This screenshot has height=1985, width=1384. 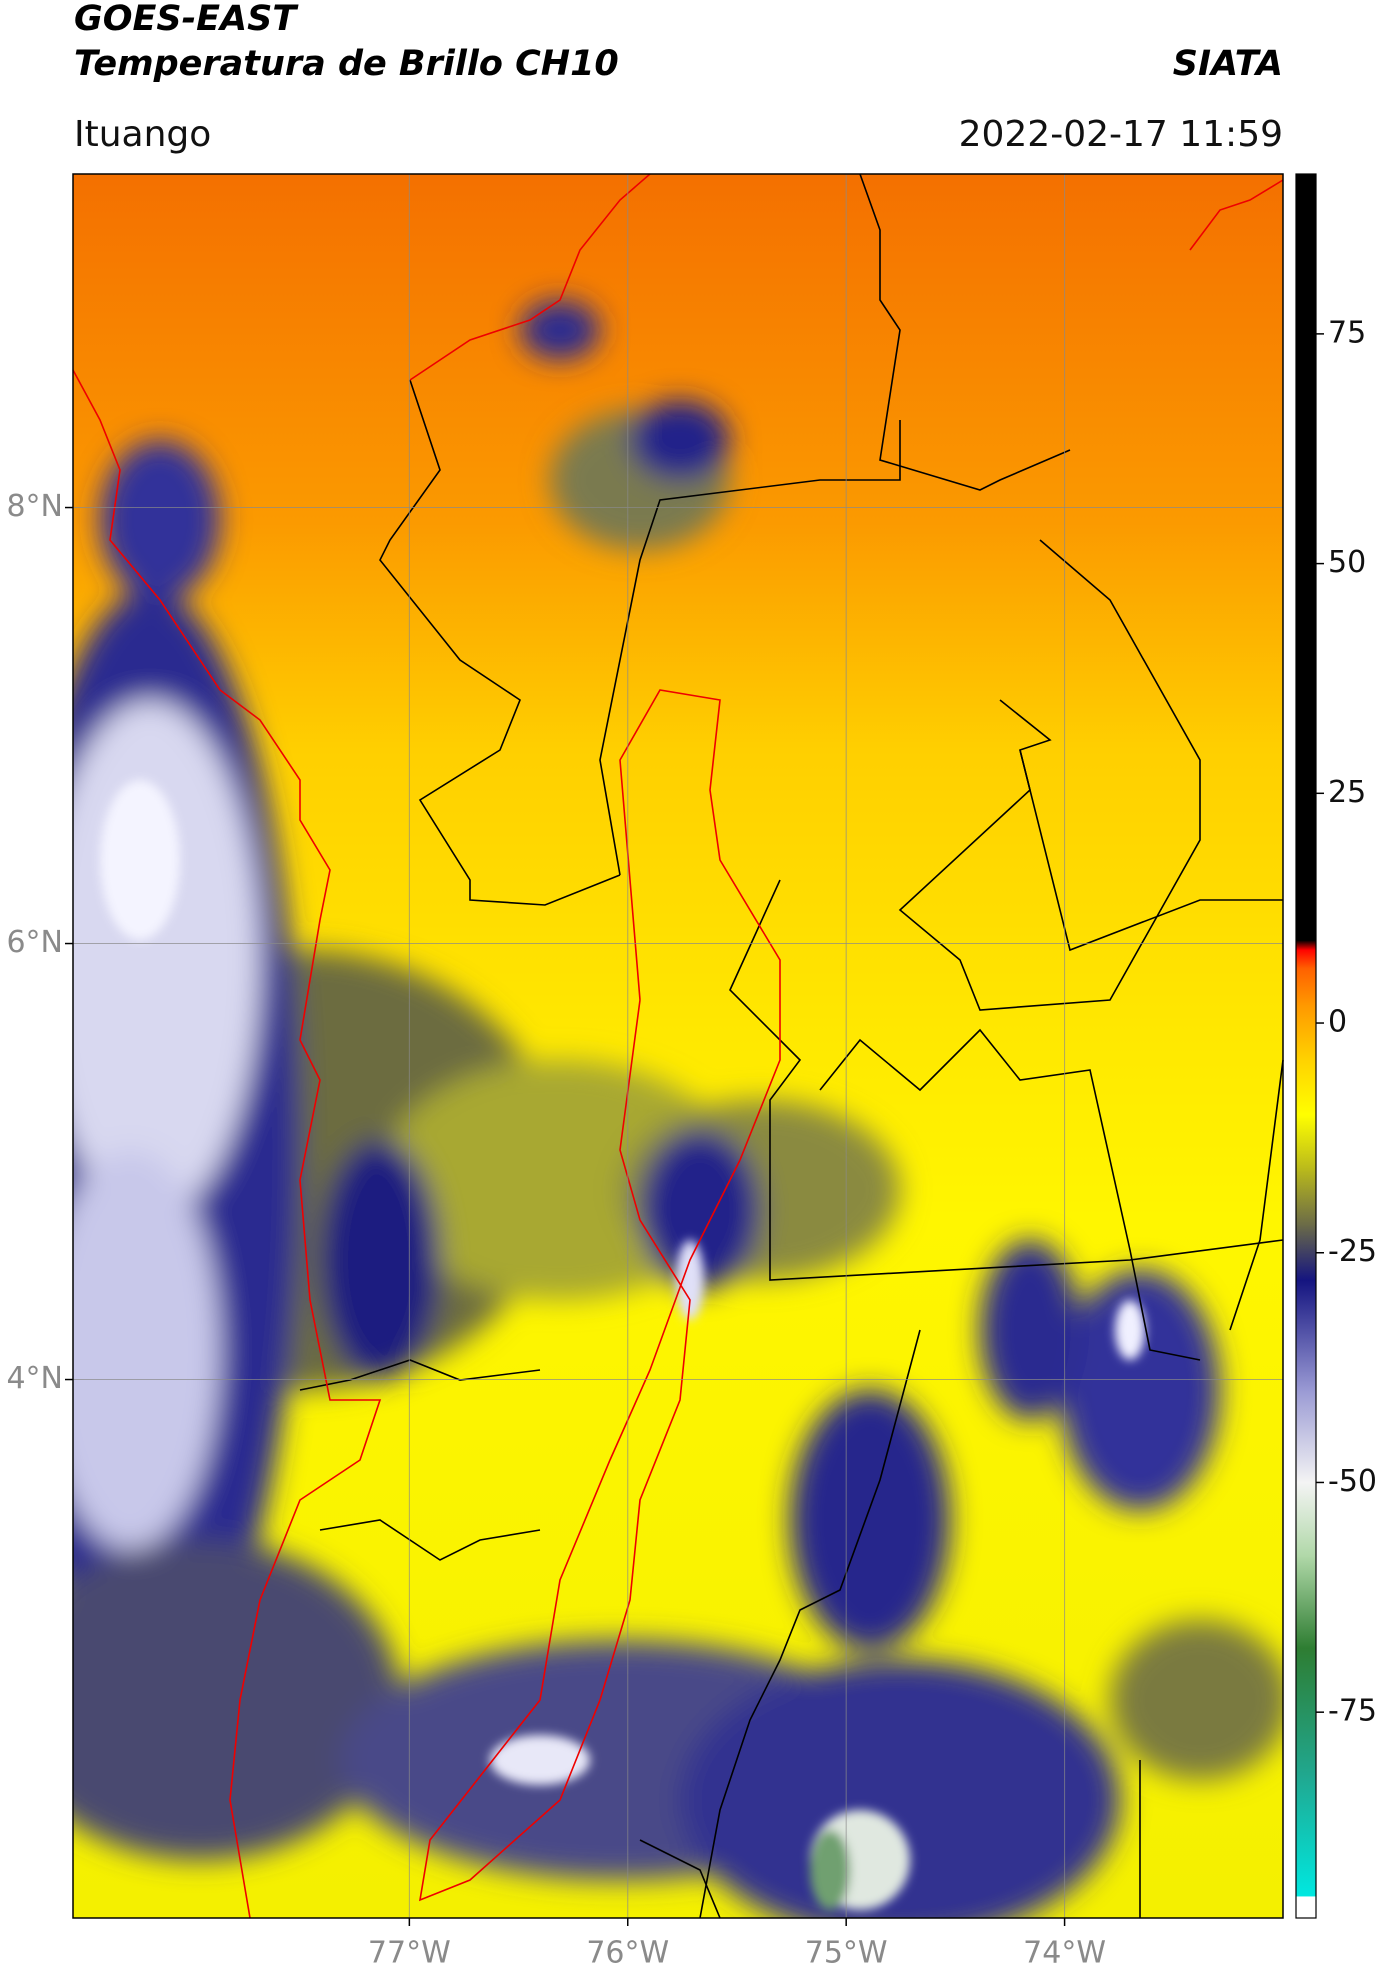 What do you see at coordinates (1352, 1481) in the screenshot?
I see `colorbar-tick-label: -50` at bounding box center [1352, 1481].